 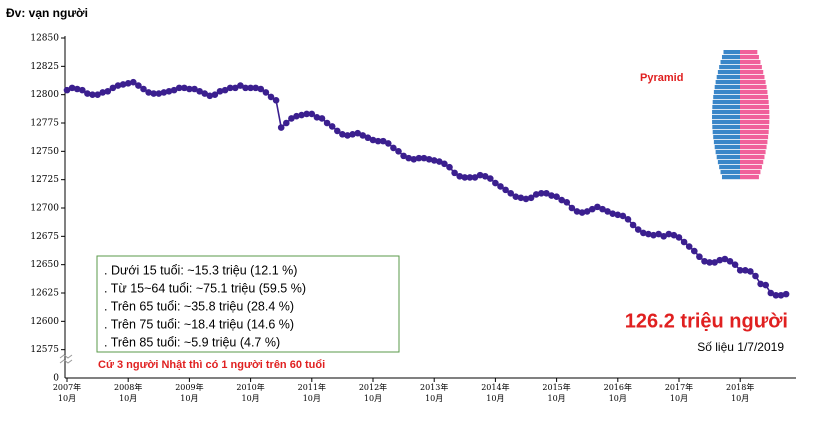 What do you see at coordinates (740, 347) in the screenshot?
I see `caption: Số liệu 1/7/2019` at bounding box center [740, 347].